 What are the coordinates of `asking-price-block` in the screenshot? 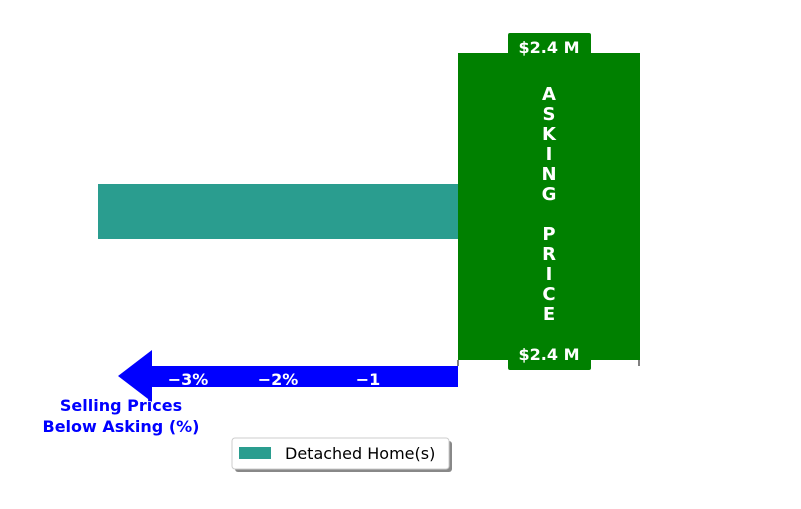 It's located at (549, 206).